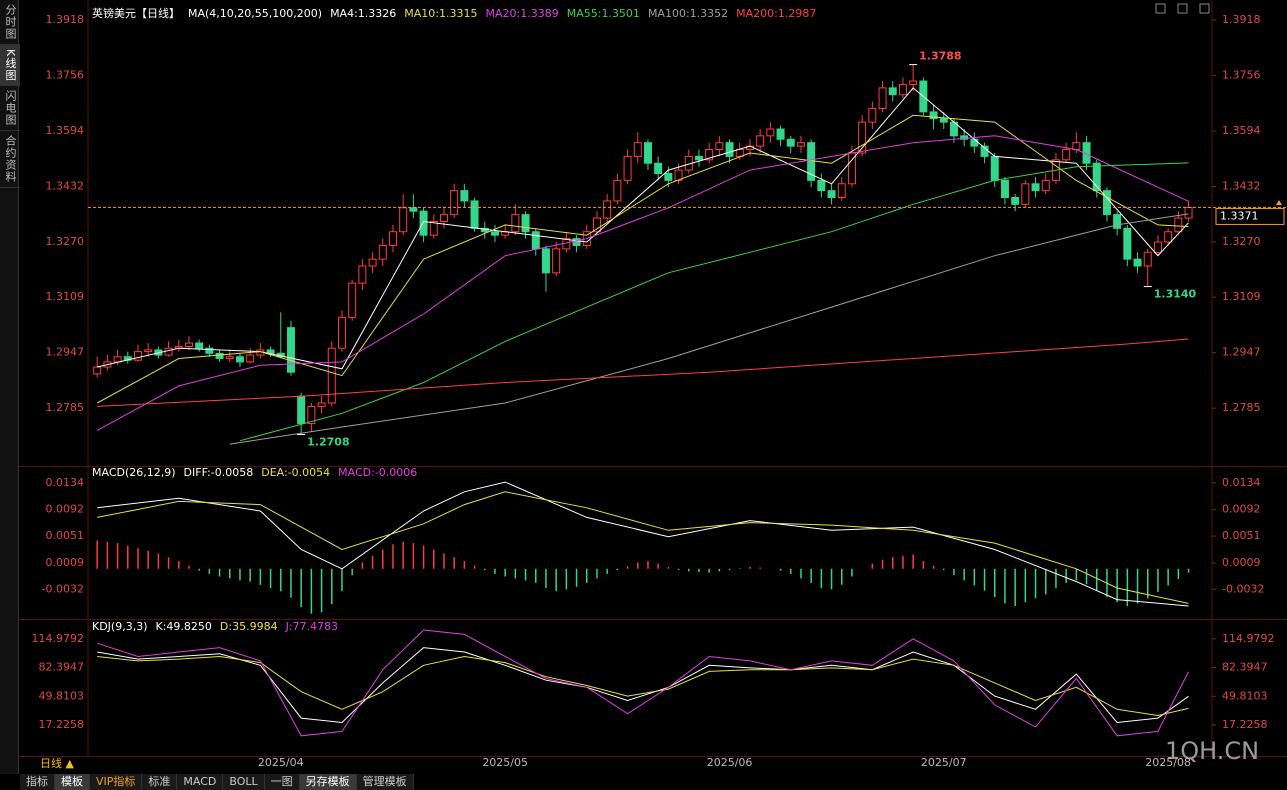 Image resolution: width=1287 pixels, height=790 pixels. What do you see at coordinates (10, 109) in the screenshot?
I see `side-tab: 闪电图` at bounding box center [10, 109].